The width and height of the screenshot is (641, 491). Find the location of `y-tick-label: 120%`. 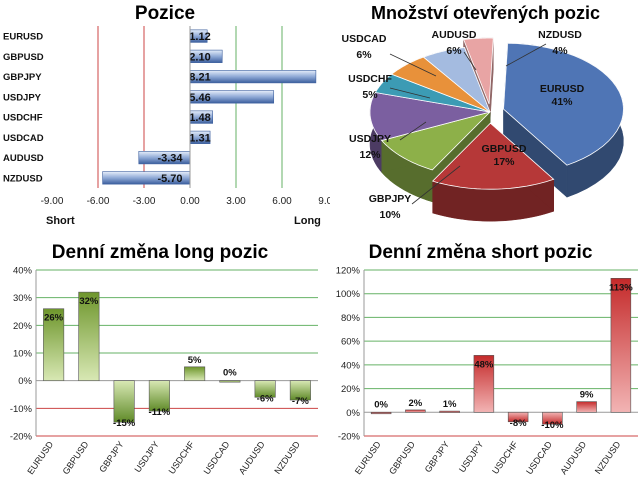

y-tick-label: 120% is located at coordinates (348, 271).